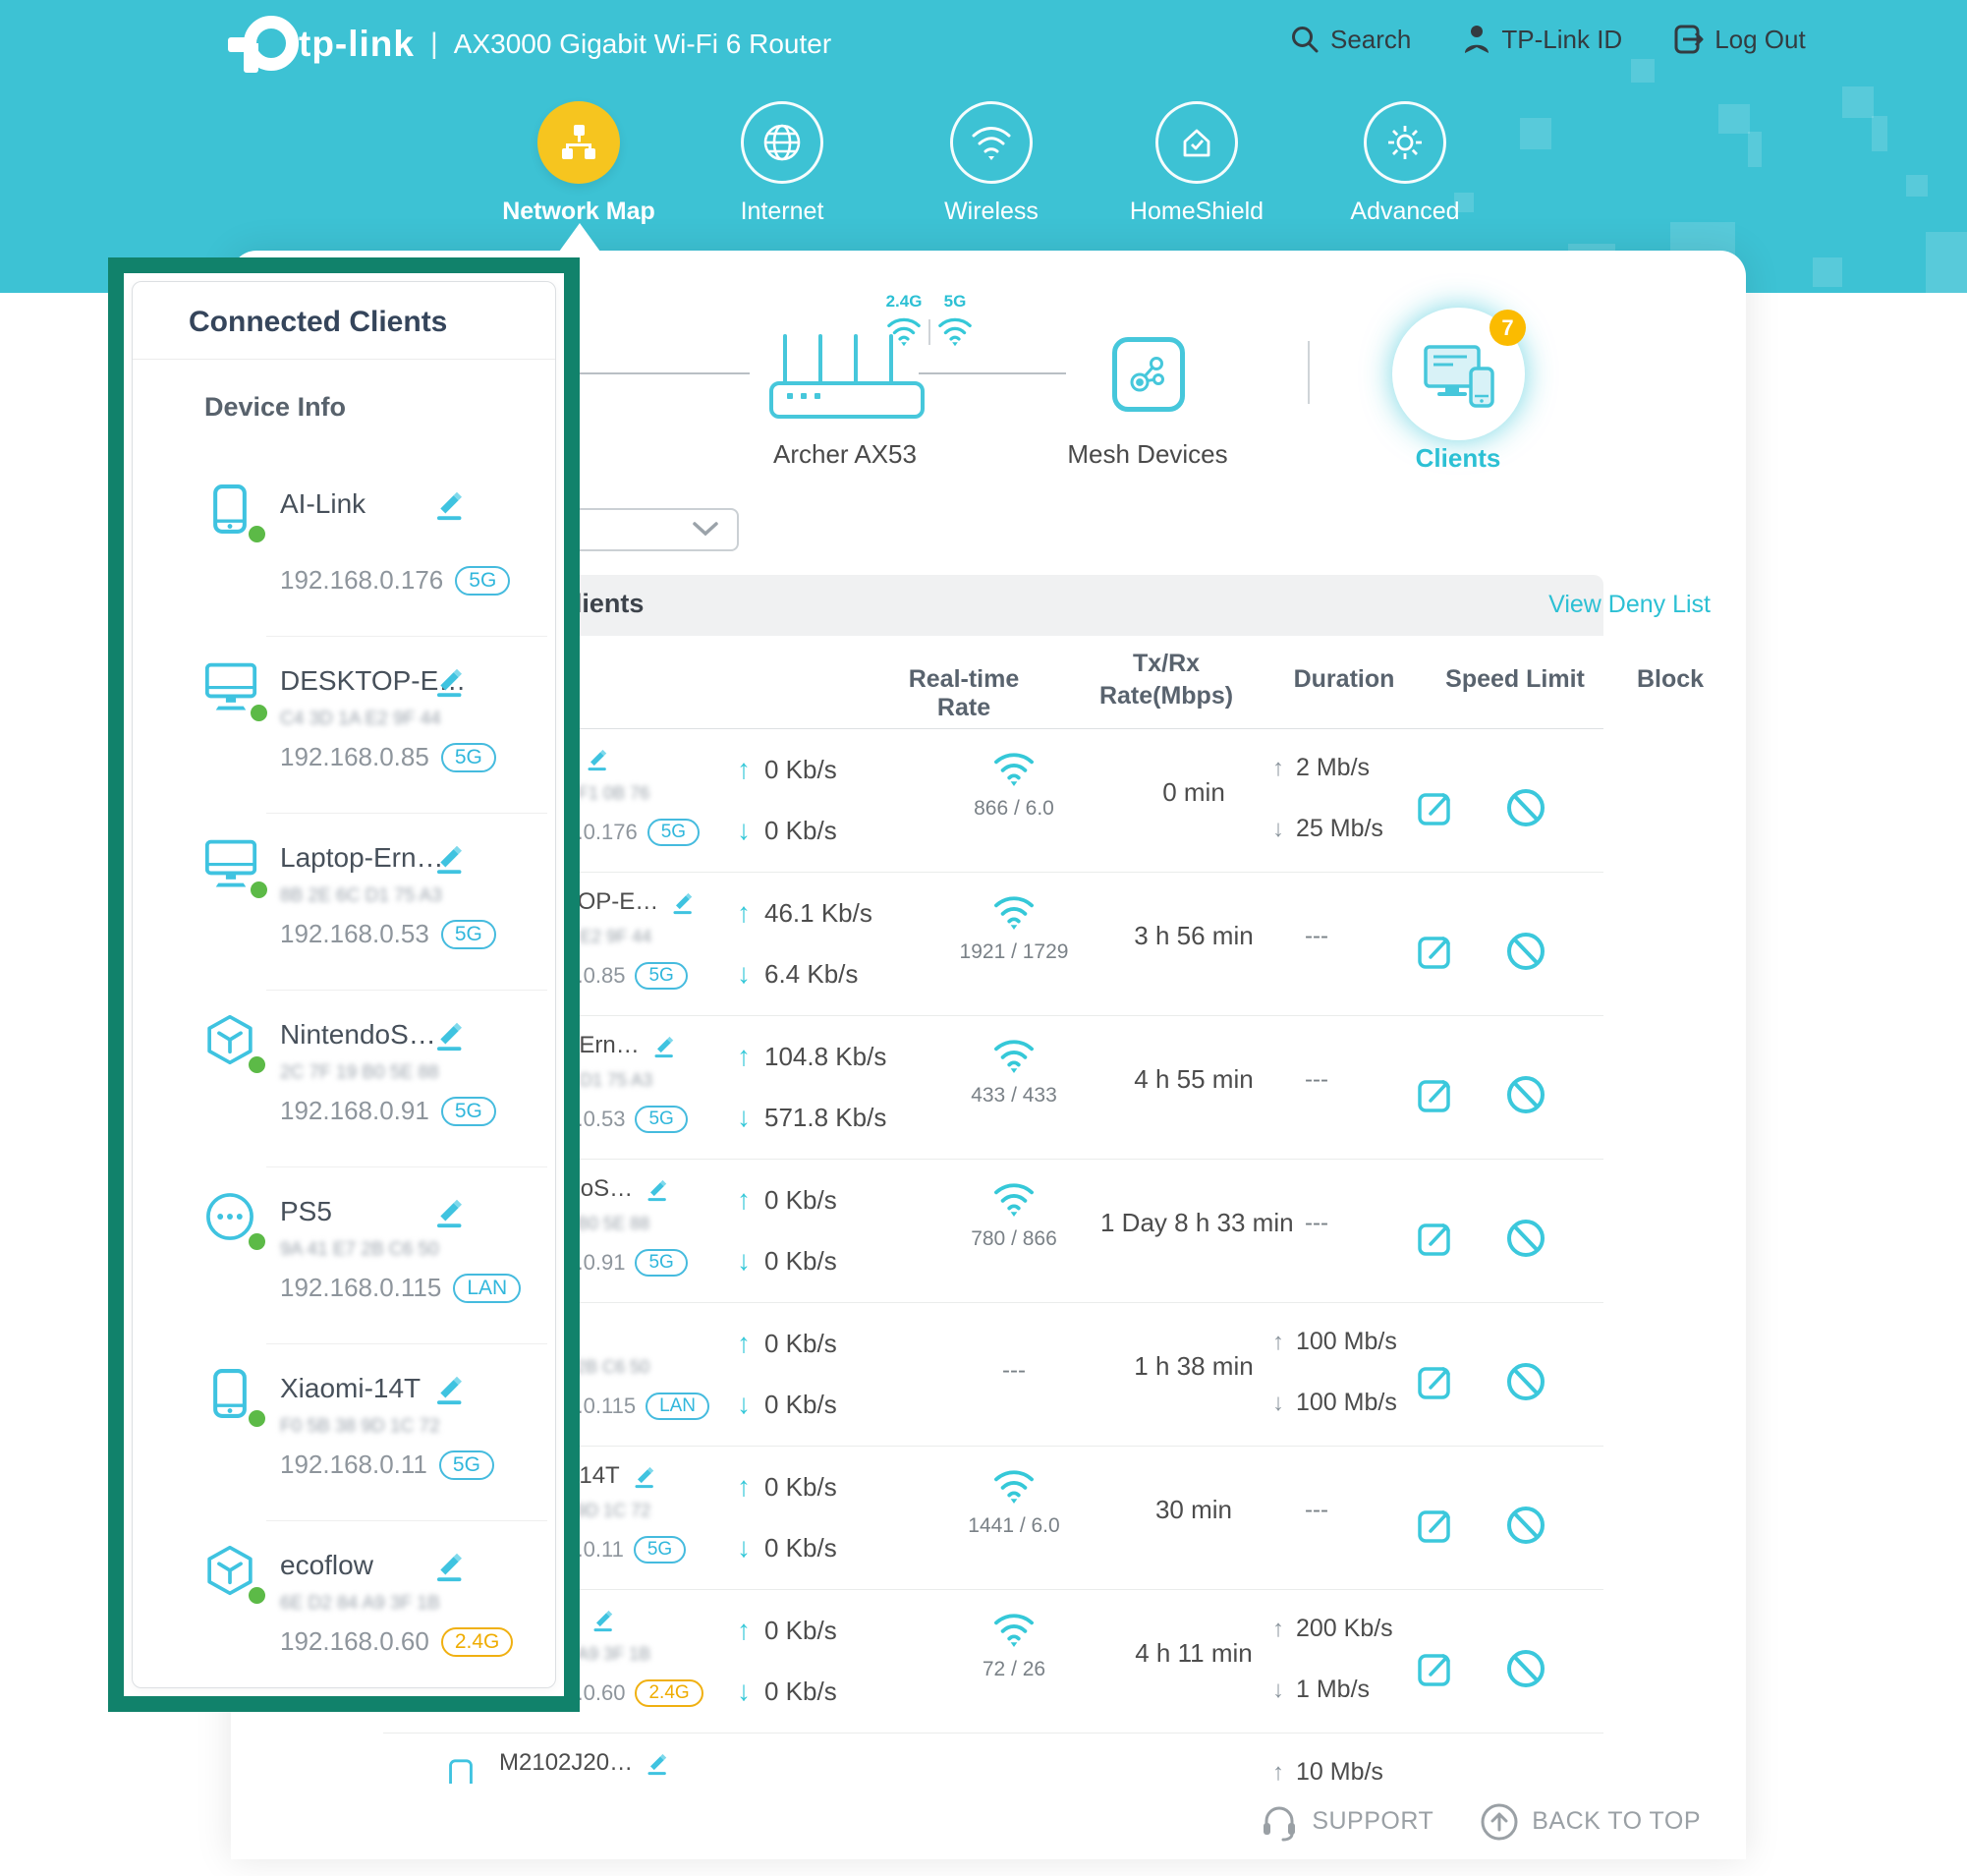 Image resolution: width=1967 pixels, height=1876 pixels. Describe the element at coordinates (263, 44) in the screenshot. I see `tplink-logo-icon` at that location.